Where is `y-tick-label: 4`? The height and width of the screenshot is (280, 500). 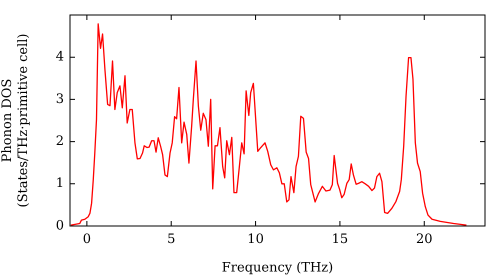
y-tick-label: 4 is located at coordinates (60, 57).